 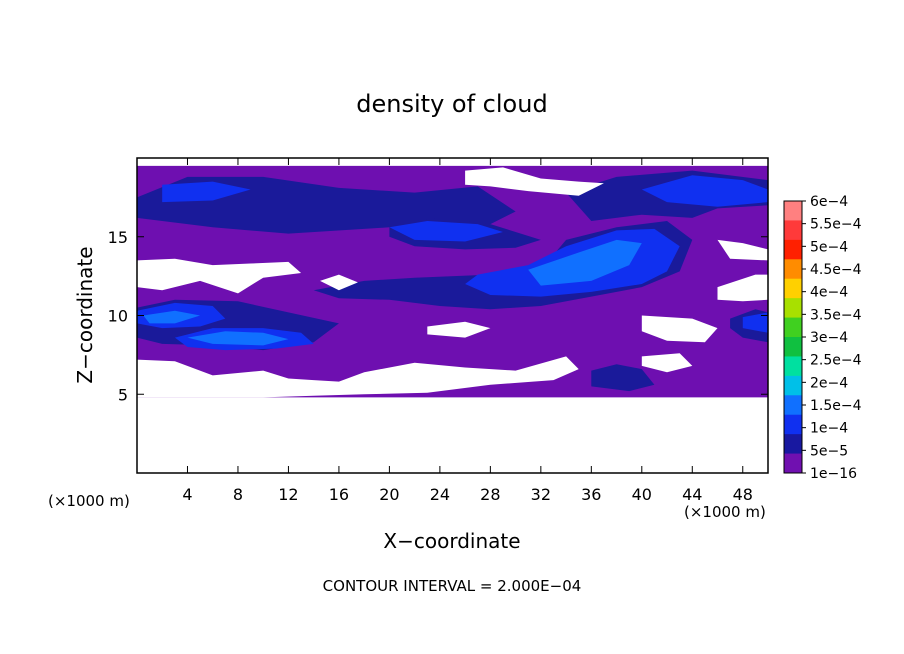 I want to click on colorbar-label: 1e−4, so click(x=829, y=429).